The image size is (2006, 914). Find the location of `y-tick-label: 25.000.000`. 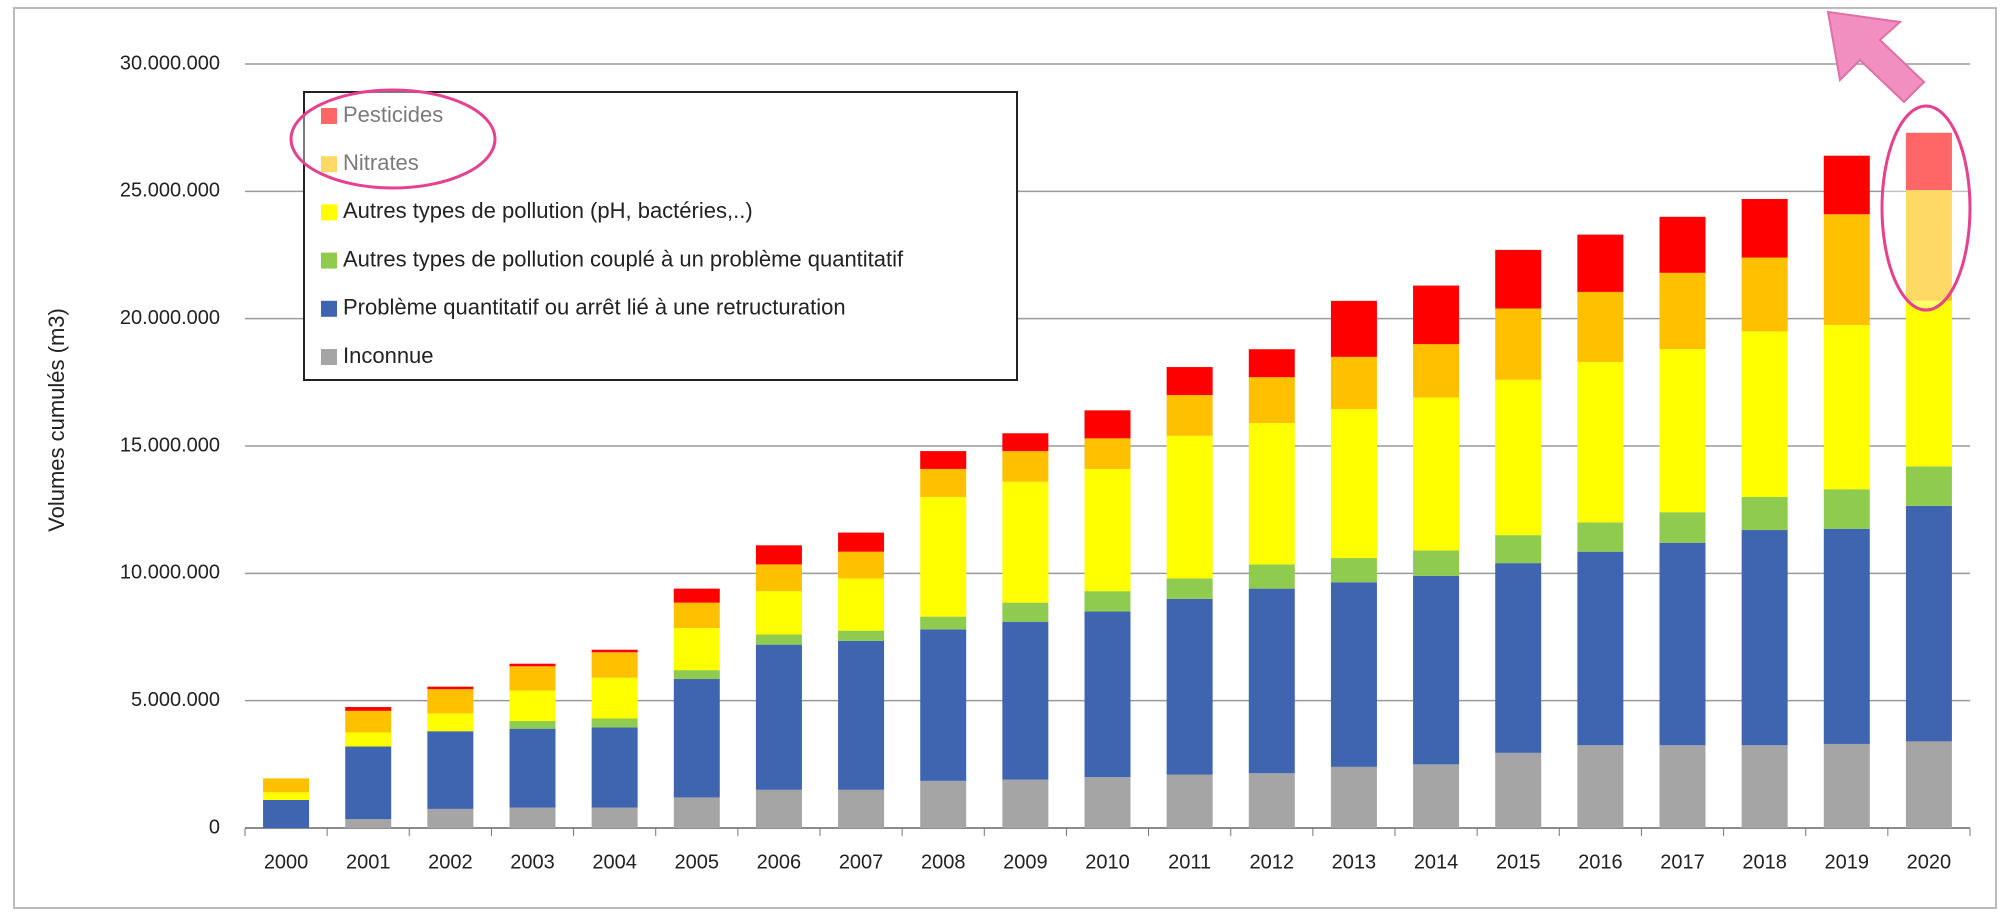

y-tick-label: 25.000.000 is located at coordinates (170, 191).